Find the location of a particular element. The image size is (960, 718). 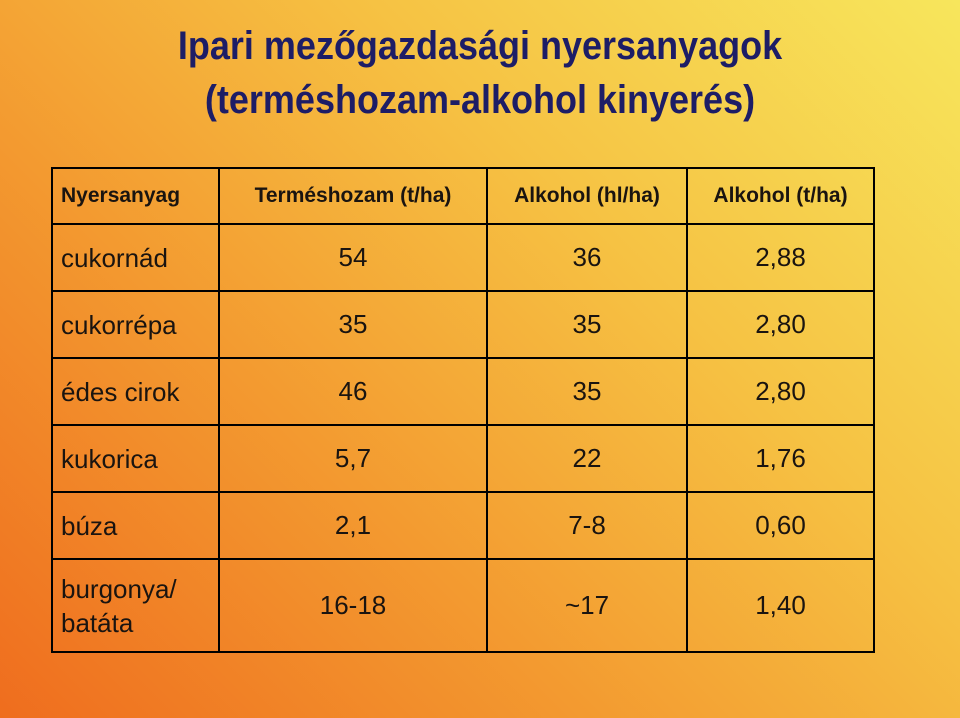

table-cell: 2,1 is located at coordinates (353, 525).